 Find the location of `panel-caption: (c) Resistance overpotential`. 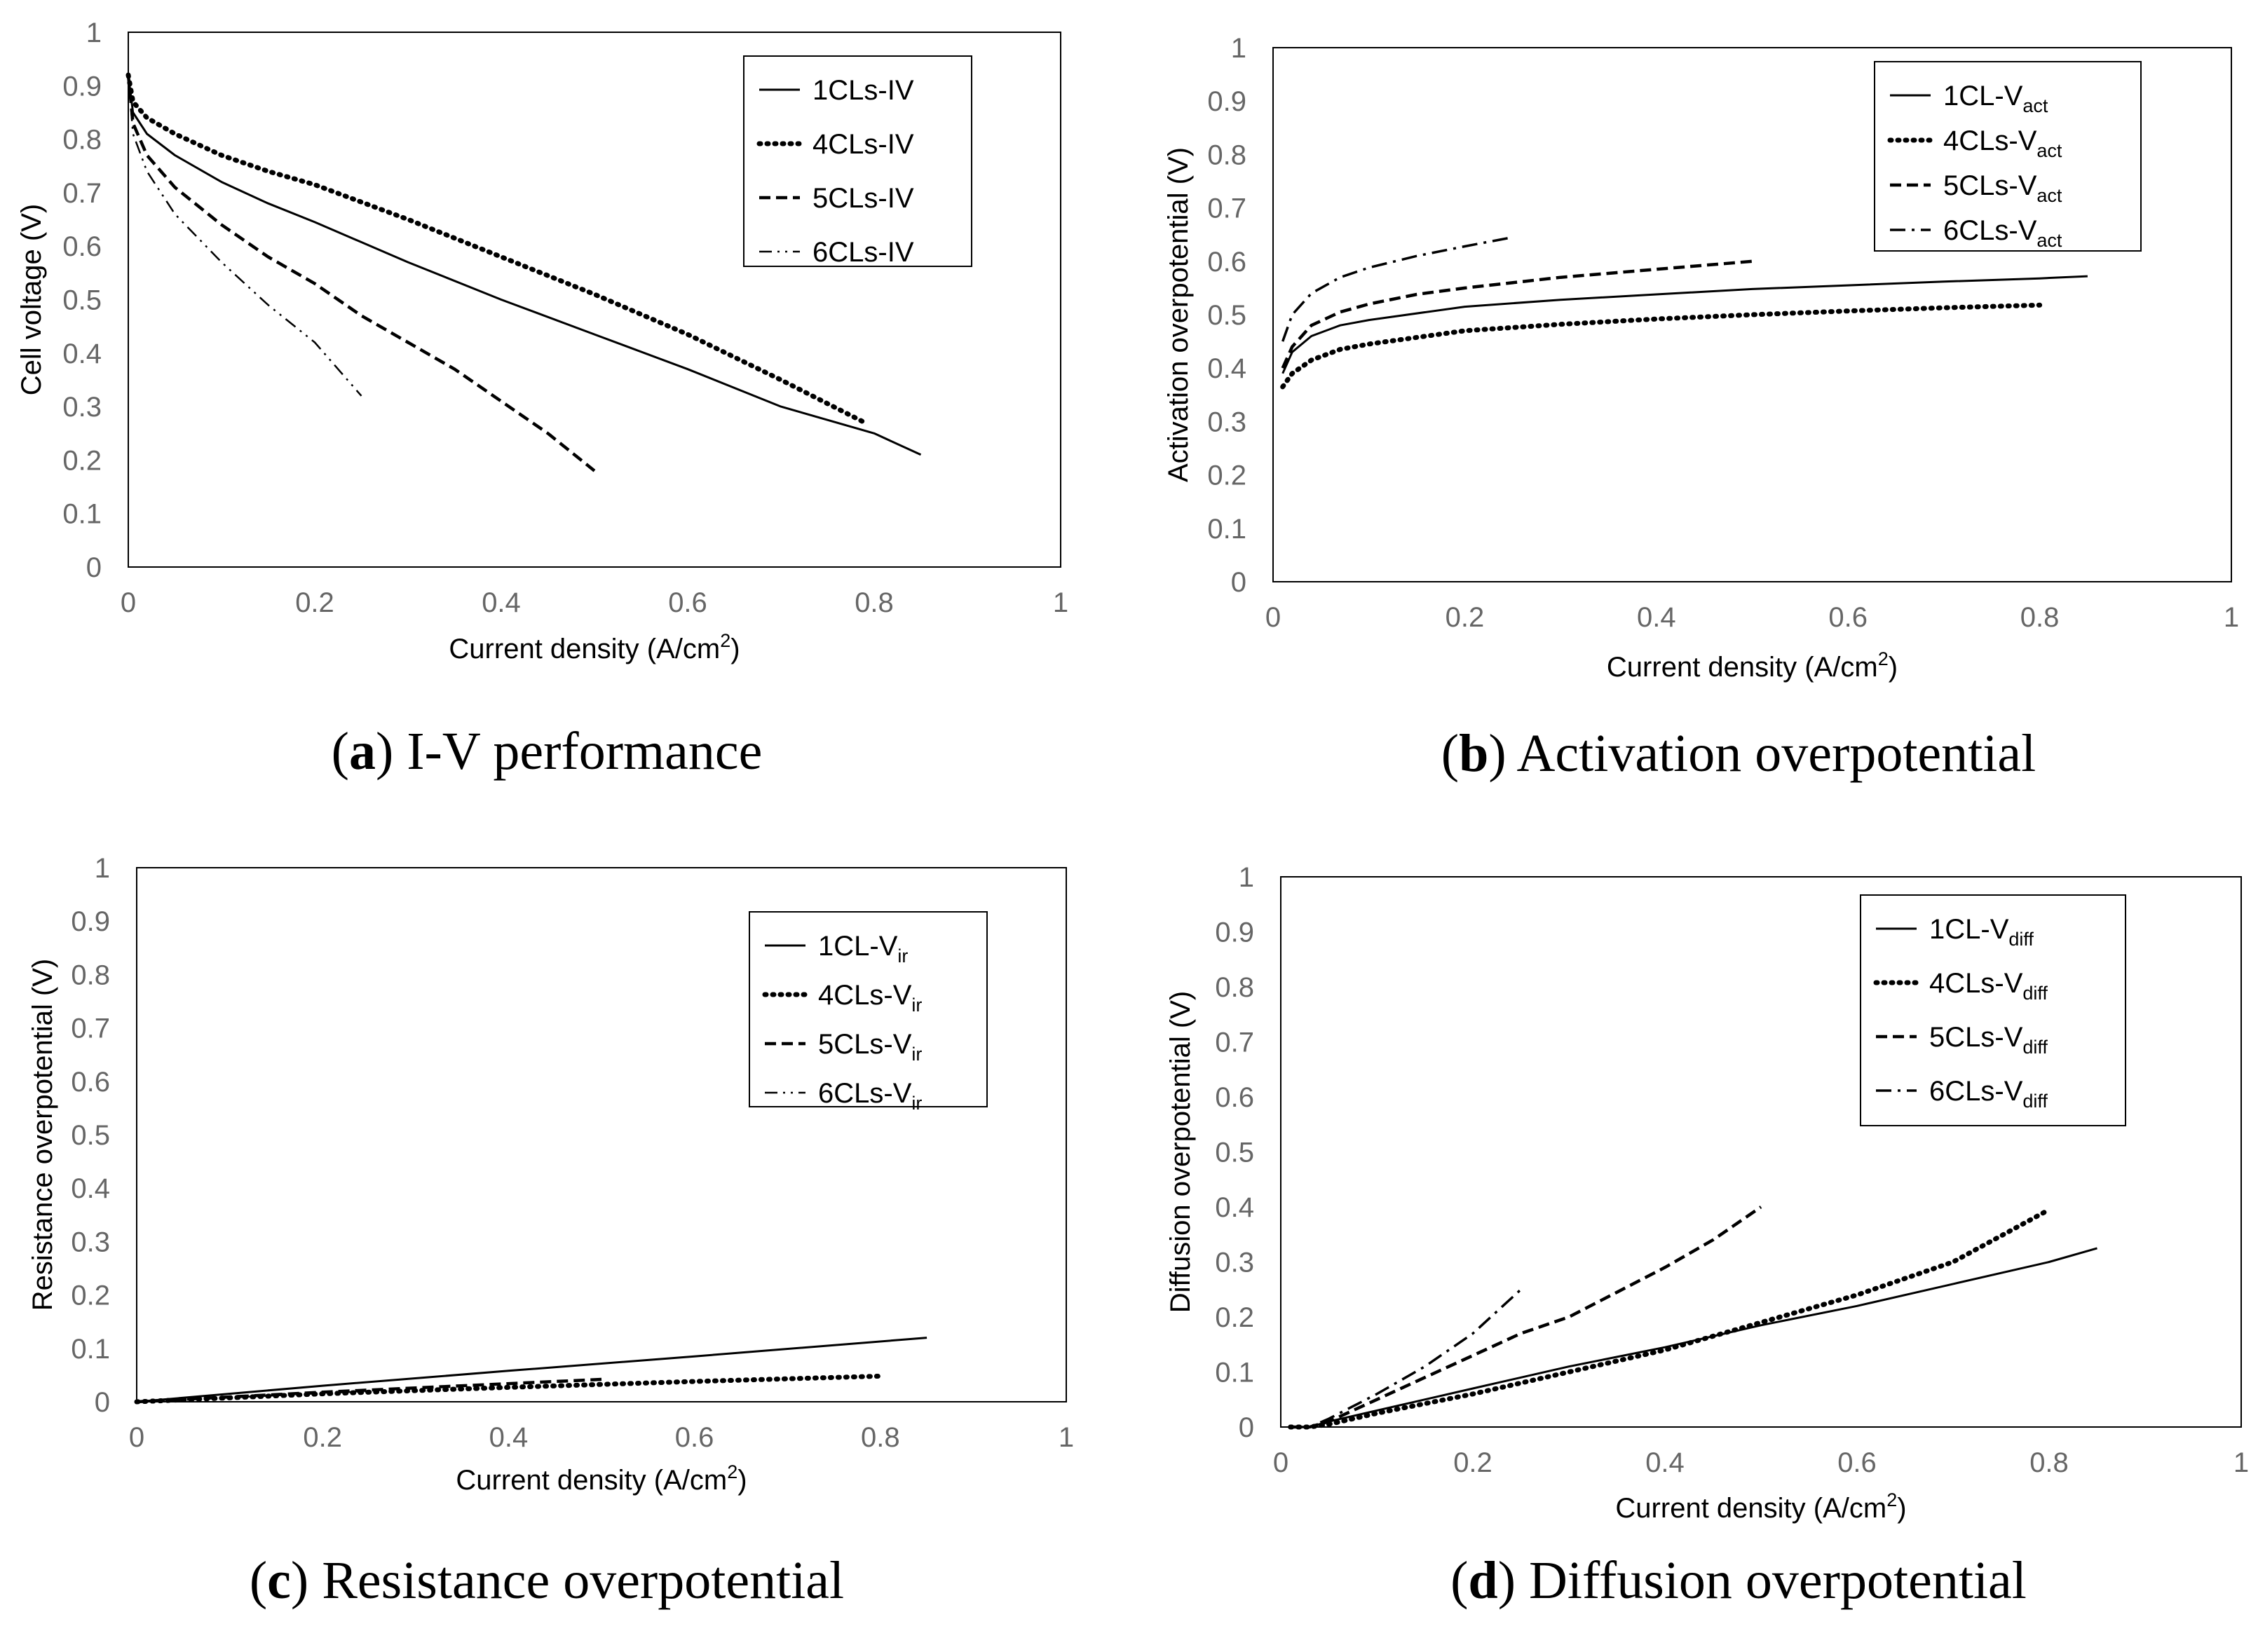

panel-caption: (c) Resistance overpotential is located at coordinates (547, 1580).